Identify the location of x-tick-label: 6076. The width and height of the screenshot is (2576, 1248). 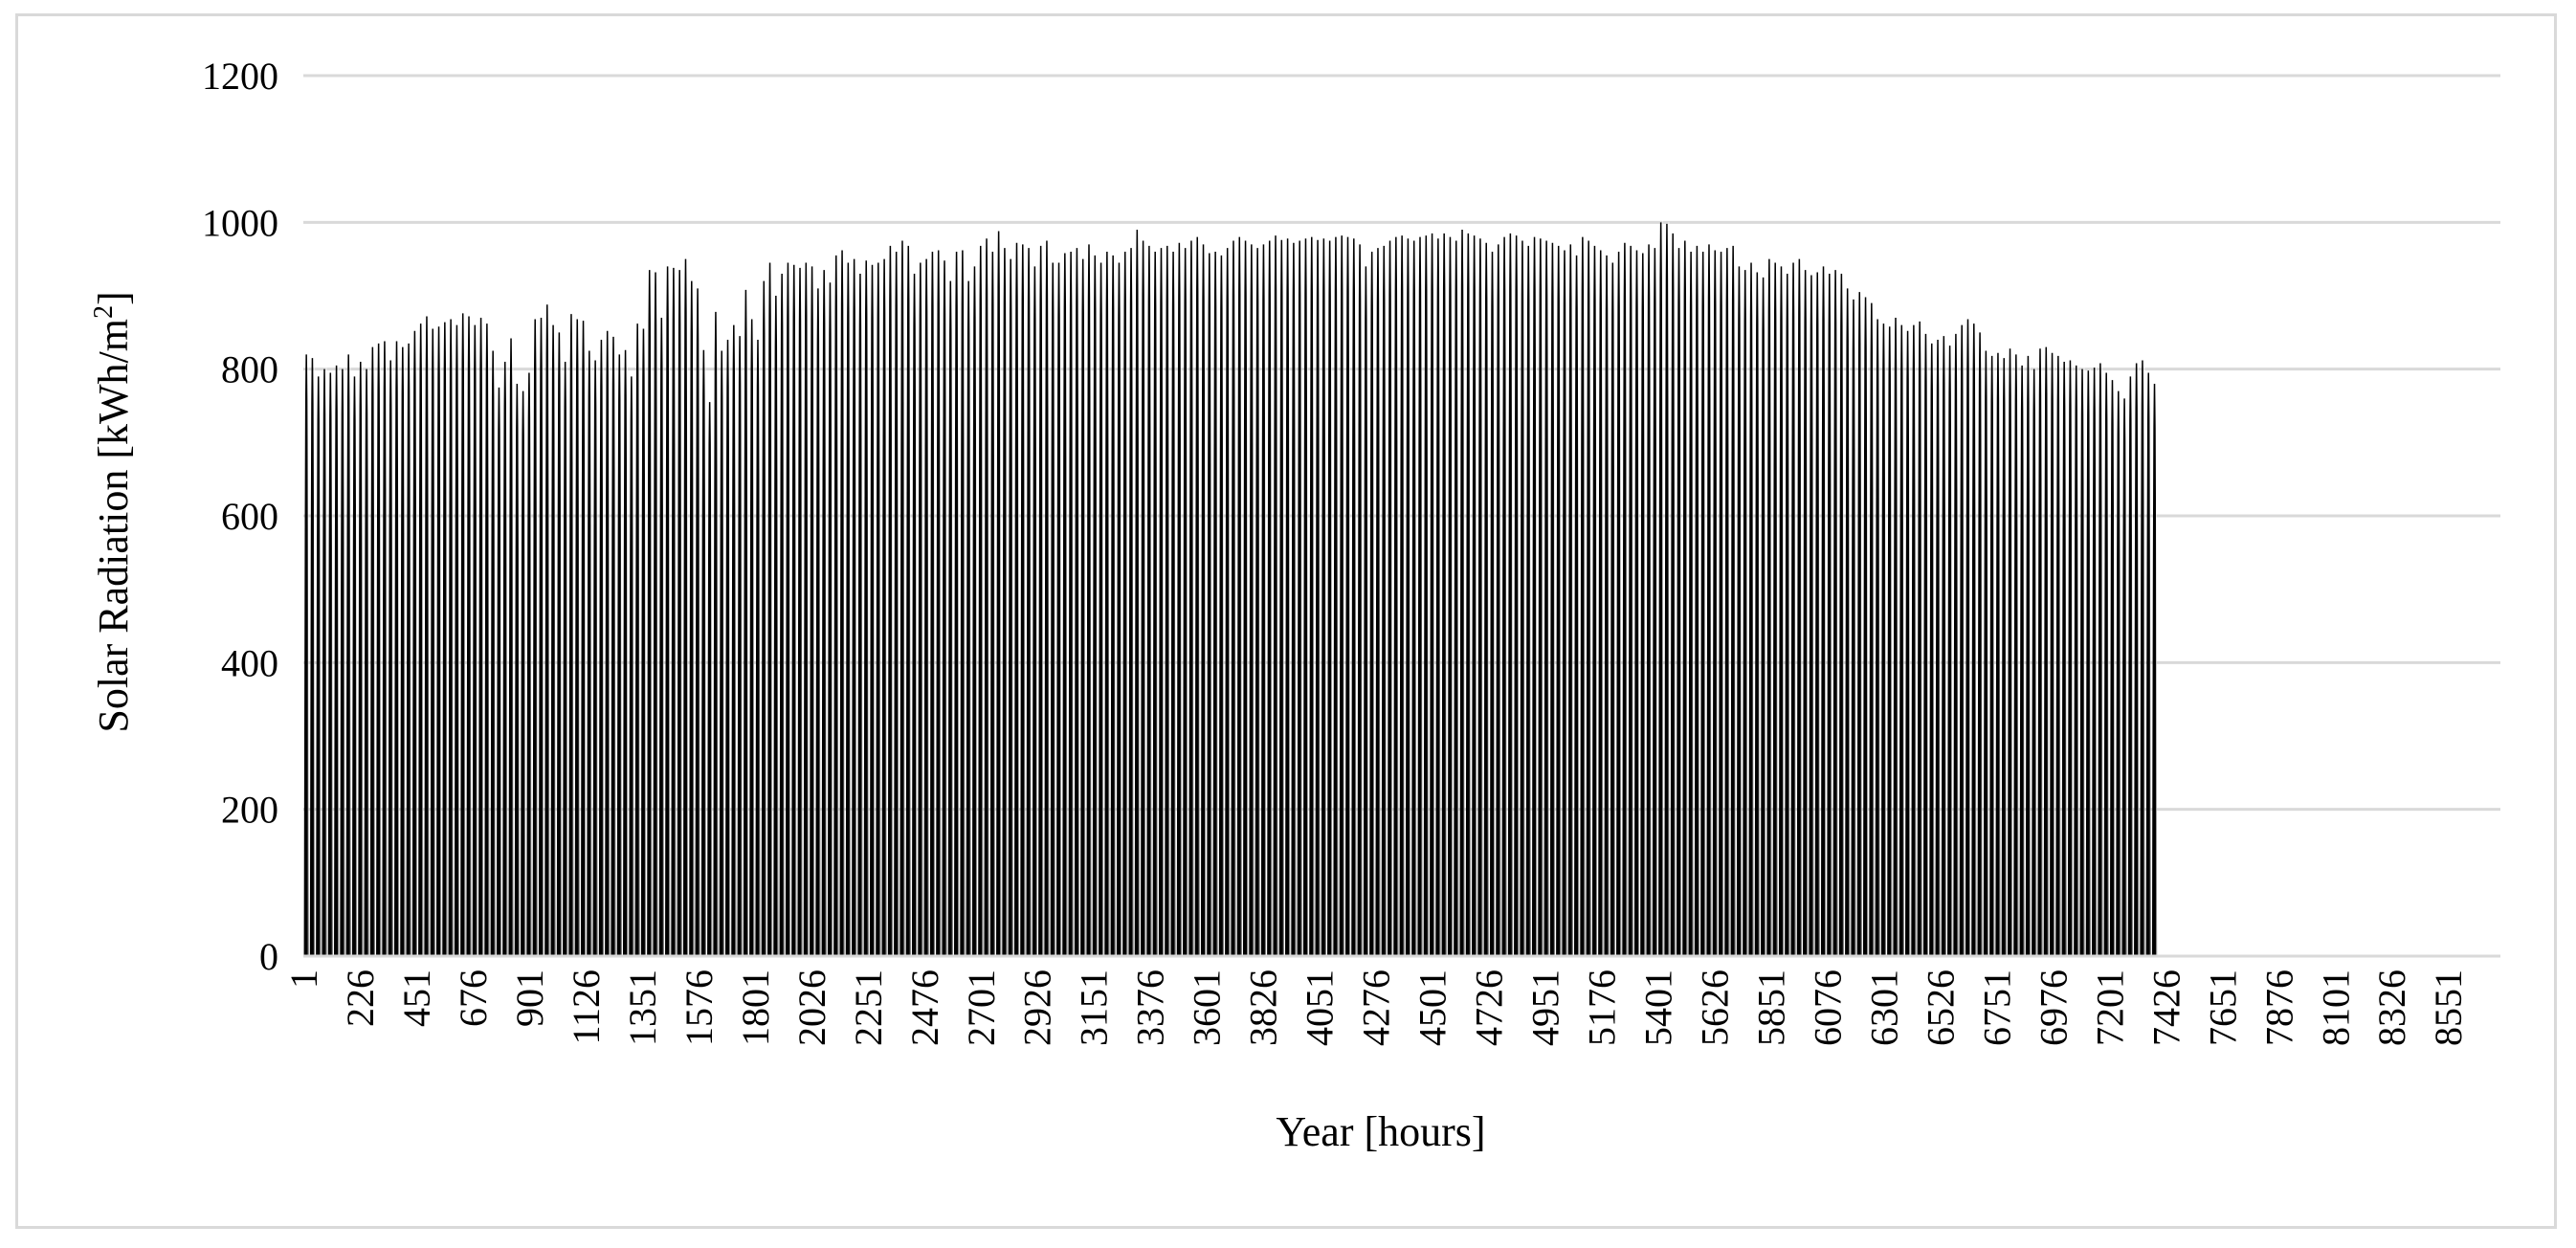
(1827, 1008).